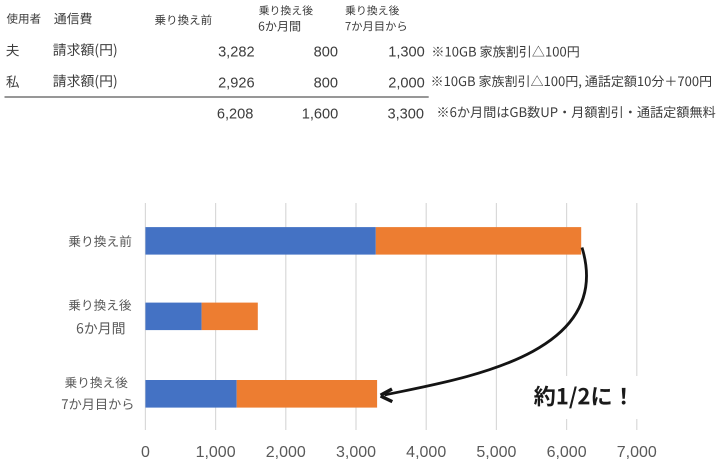  What do you see at coordinates (496, 452) in the screenshot?
I see `svg-text: 5,000` at bounding box center [496, 452].